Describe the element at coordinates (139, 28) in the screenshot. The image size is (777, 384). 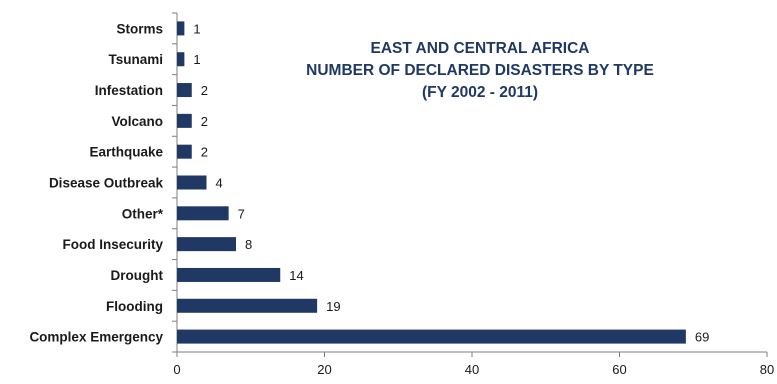
I see `category-label: Storms` at that location.